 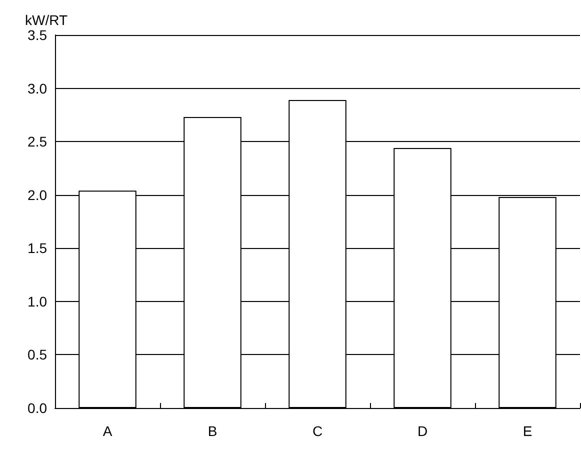 I want to click on x-tick-label: C, so click(x=317, y=431).